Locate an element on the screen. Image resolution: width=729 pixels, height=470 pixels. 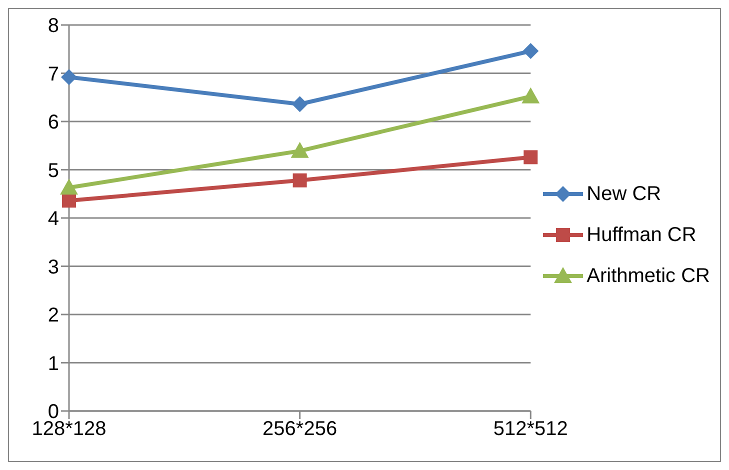
legend-label: New CR is located at coordinates (624, 194).